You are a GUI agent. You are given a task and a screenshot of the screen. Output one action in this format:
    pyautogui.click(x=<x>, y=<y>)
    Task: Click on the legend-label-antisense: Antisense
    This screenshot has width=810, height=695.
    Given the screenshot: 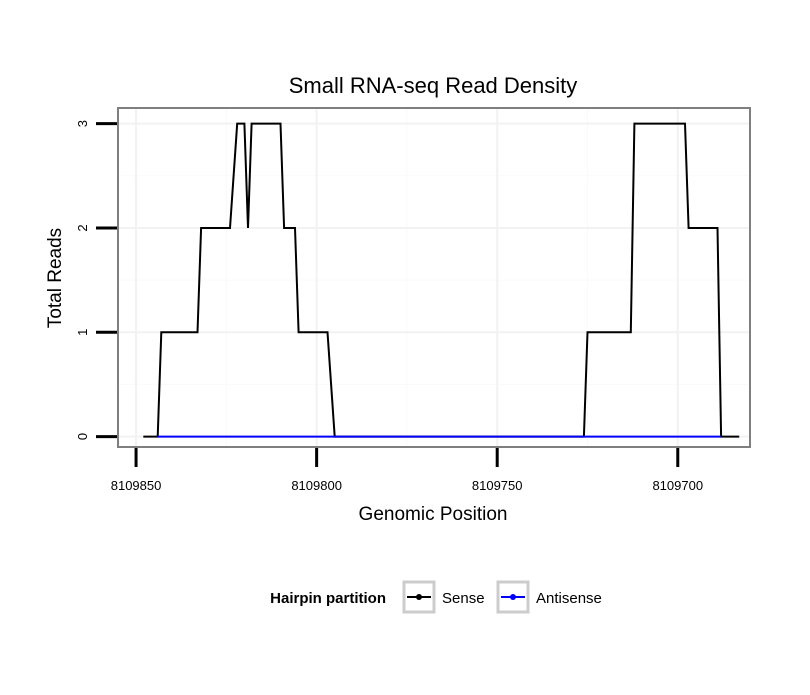 What is the action you would take?
    pyautogui.click(x=569, y=598)
    